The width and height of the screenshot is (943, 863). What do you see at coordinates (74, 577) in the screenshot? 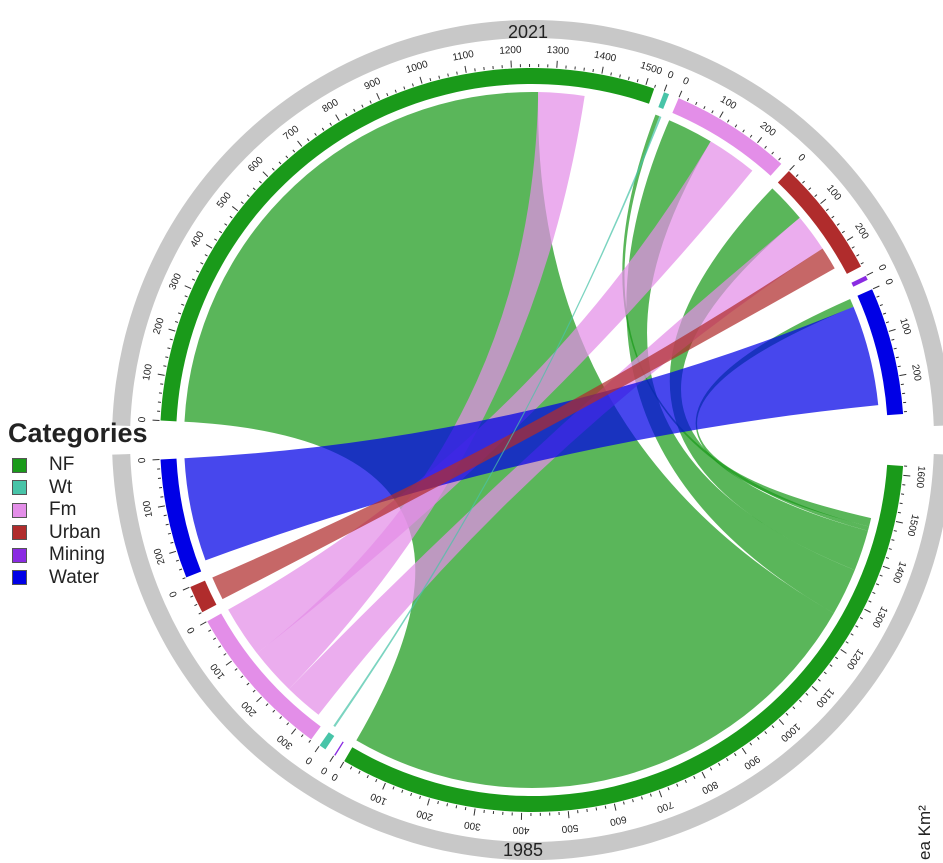
I see `legend-label: Water` at bounding box center [74, 577].